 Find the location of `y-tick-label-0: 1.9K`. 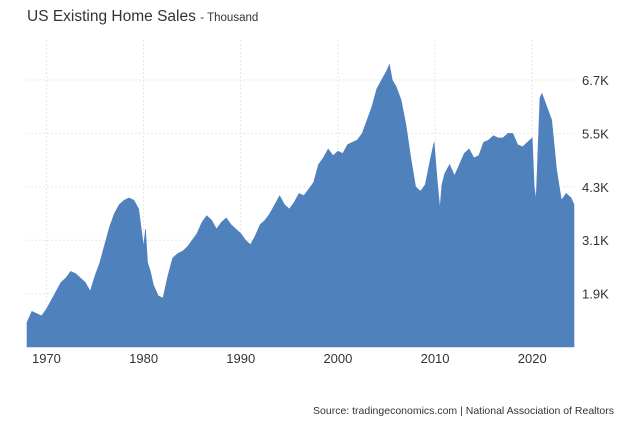

y-tick-label-0: 1.9K is located at coordinates (595, 294).